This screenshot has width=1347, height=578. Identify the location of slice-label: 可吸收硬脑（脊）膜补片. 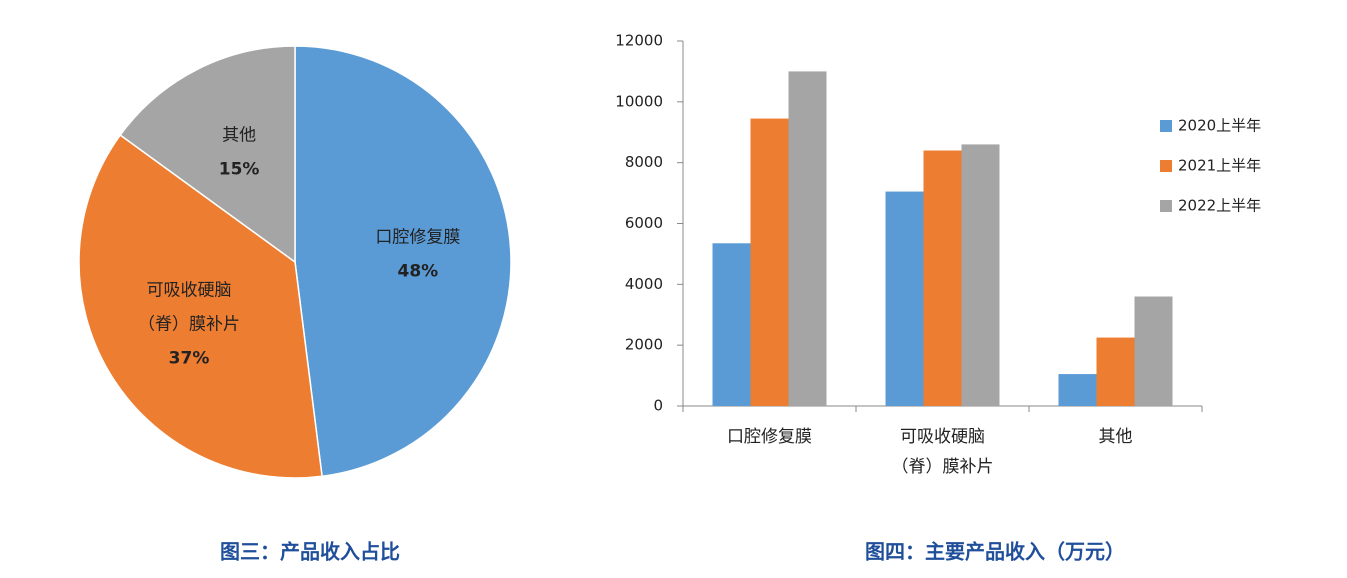
(189, 308).